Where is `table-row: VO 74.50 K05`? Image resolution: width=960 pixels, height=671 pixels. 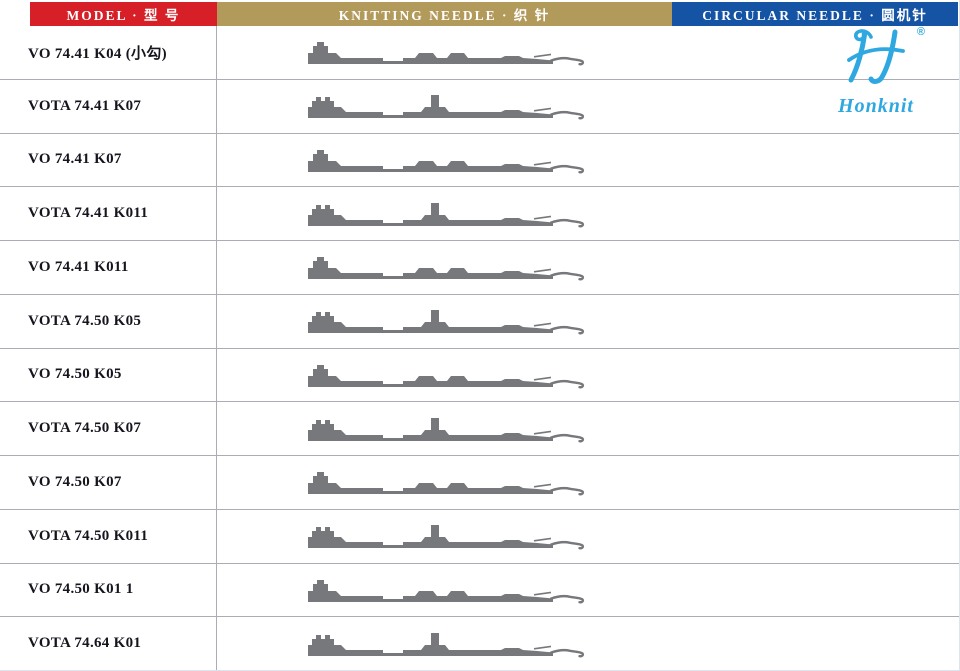
table-row: VO 74.50 K05 is located at coordinates (479, 375).